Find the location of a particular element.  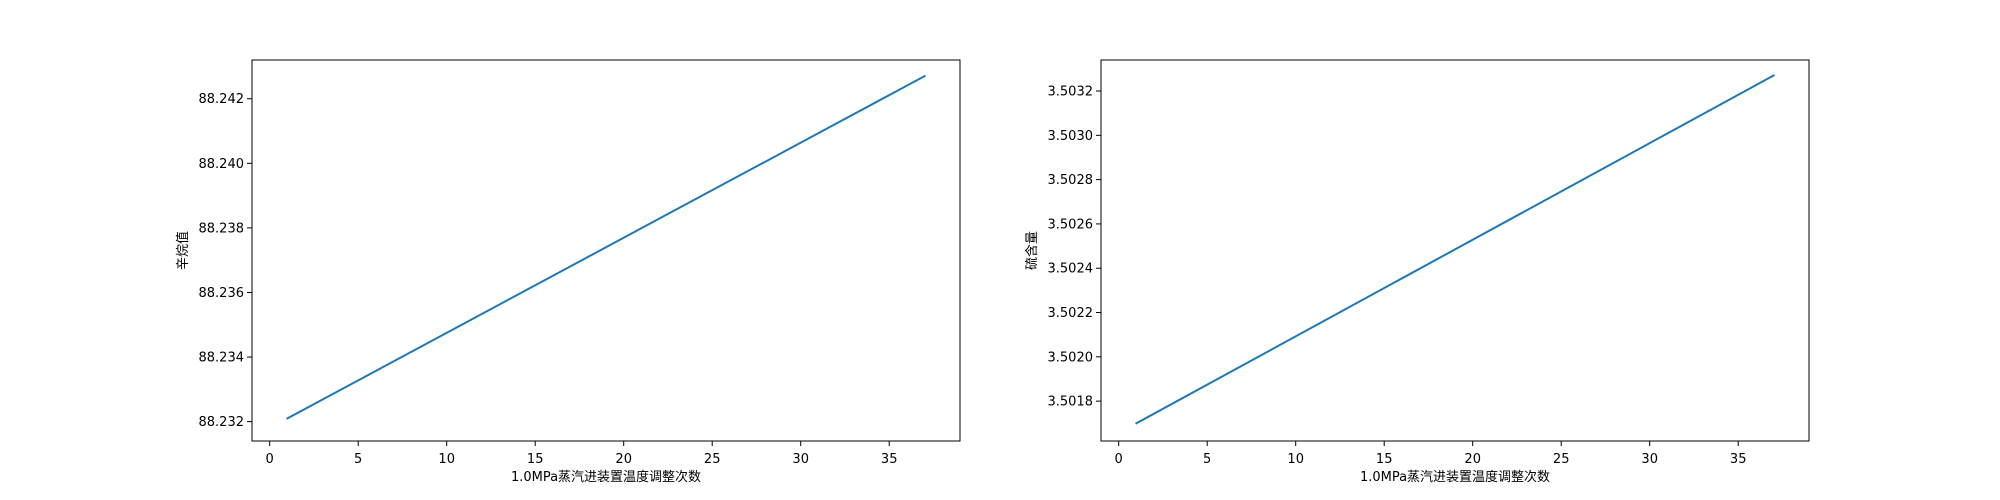

y-tick-label: 3.5030 is located at coordinates (1071, 136).